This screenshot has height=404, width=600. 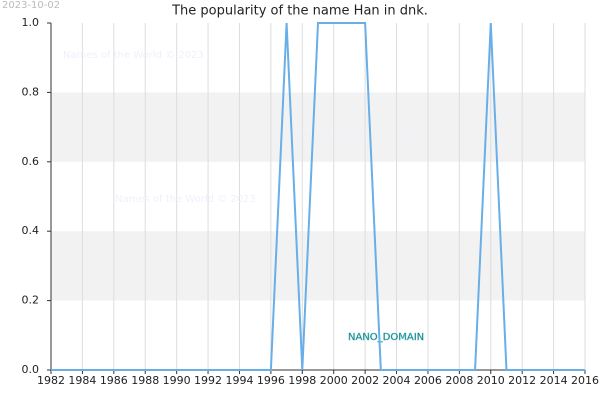 I want to click on x-tick-label: 2000, so click(x=334, y=380).